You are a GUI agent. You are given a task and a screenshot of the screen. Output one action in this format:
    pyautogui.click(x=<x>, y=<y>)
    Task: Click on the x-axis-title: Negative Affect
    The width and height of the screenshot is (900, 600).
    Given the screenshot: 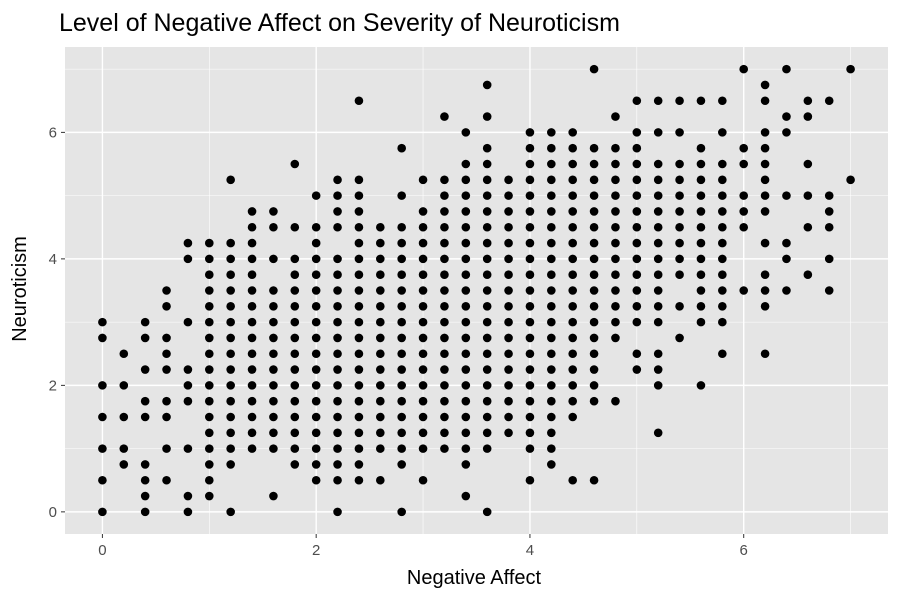 What is the action you would take?
    pyautogui.click(x=474, y=578)
    